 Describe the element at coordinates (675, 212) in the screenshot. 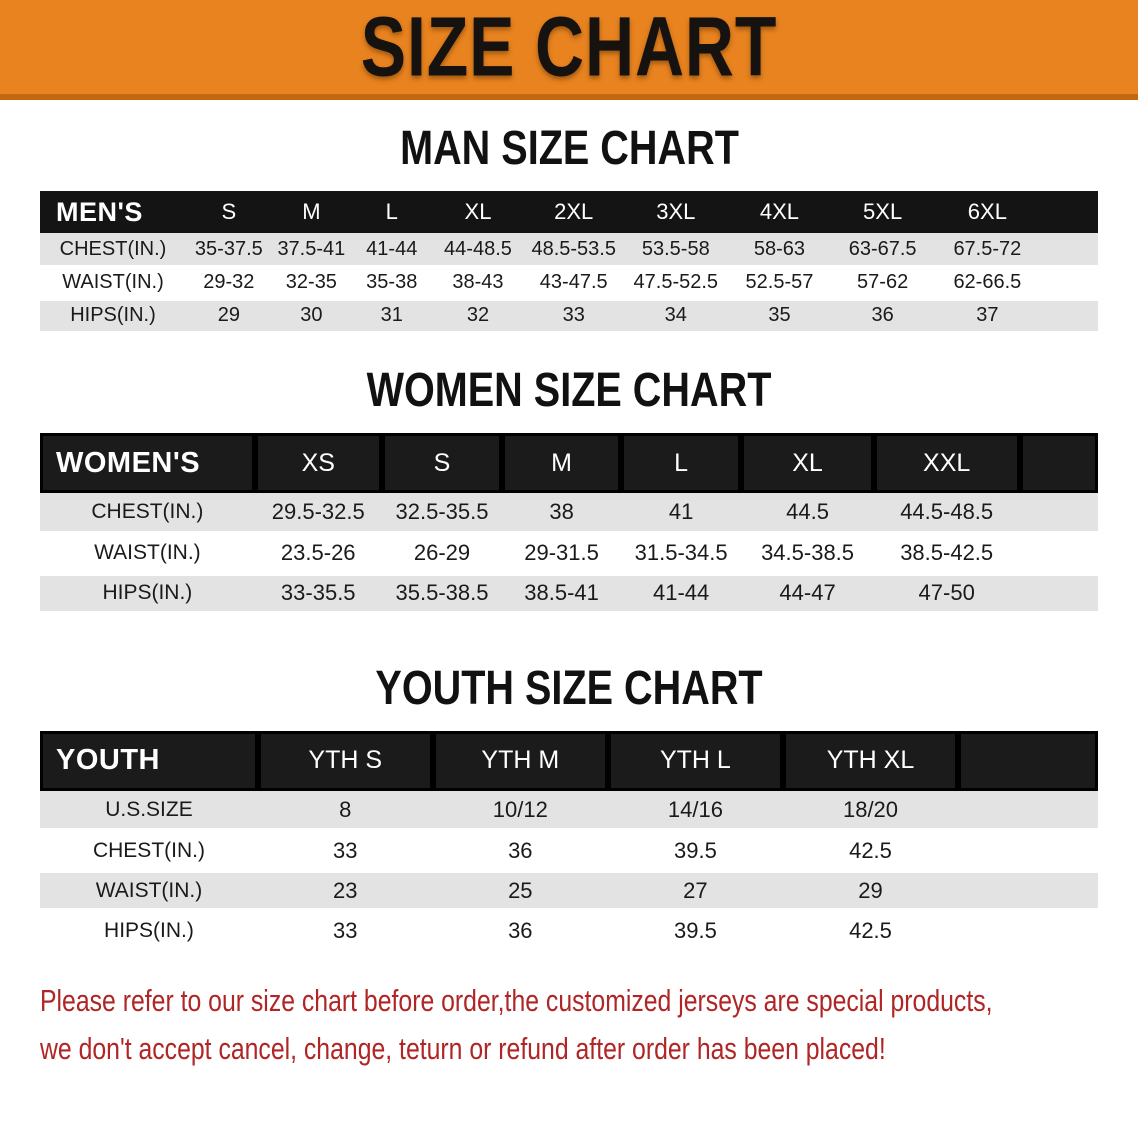

I see `size-col-header: 3XL` at that location.